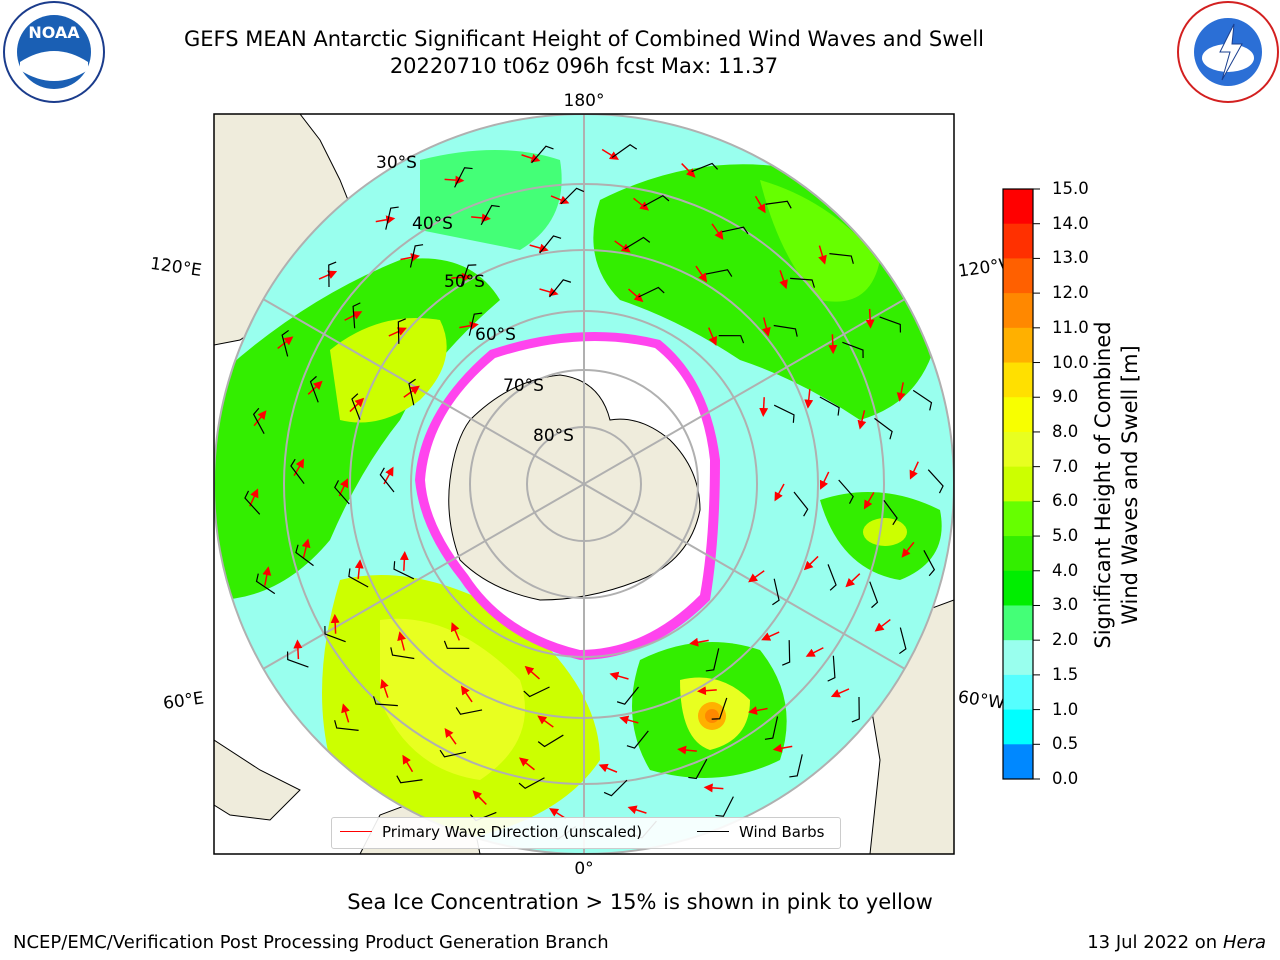 The image size is (1280, 960). I want to click on antarctica, so click(574, 487).